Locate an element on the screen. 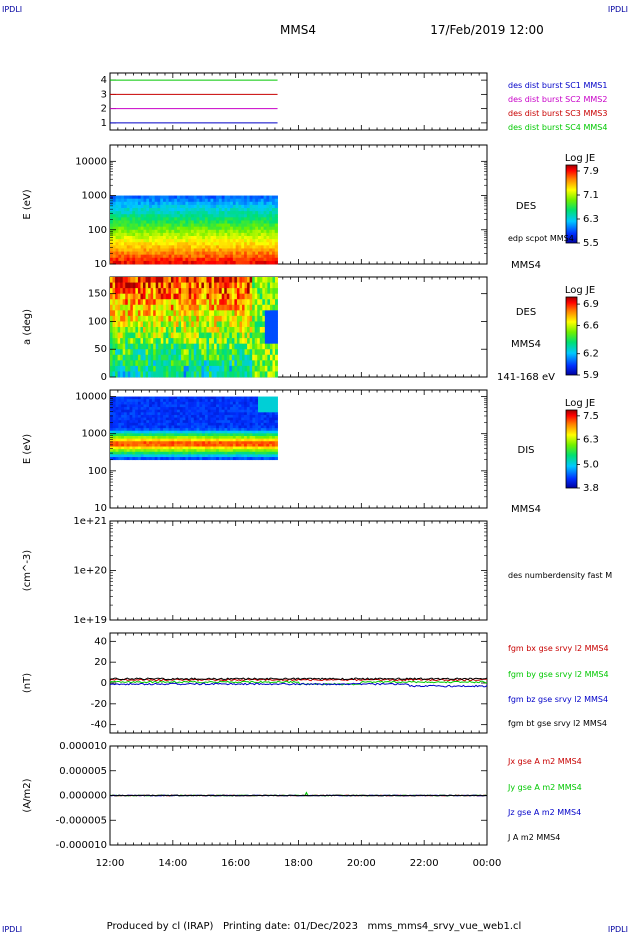  panel-density-frame is located at coordinates (298, 570).